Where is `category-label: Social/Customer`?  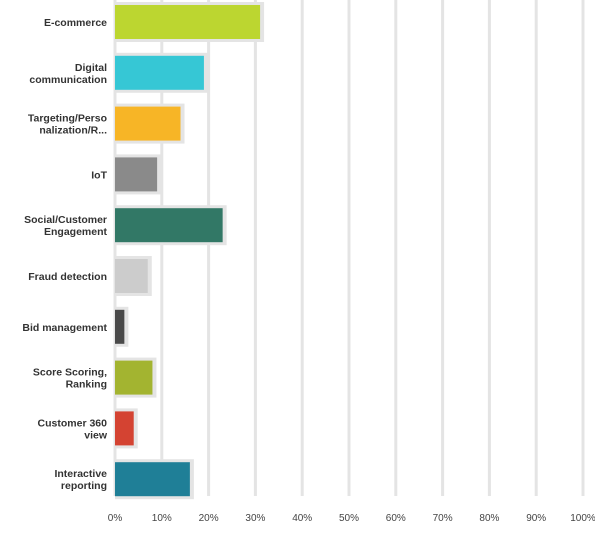 category-label: Social/Customer is located at coordinates (65, 220).